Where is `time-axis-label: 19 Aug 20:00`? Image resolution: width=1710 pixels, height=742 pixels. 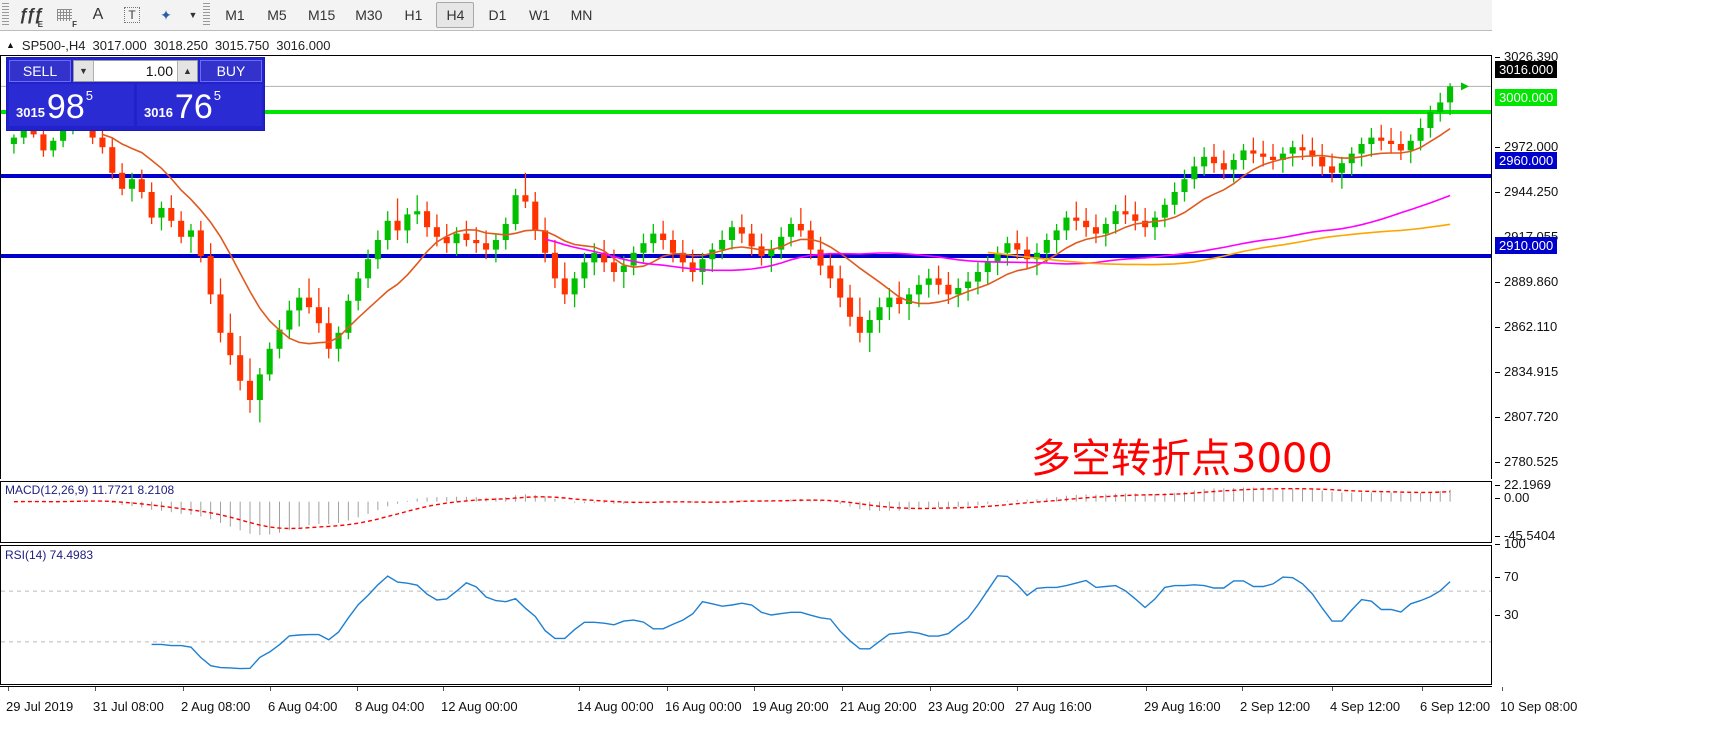 time-axis-label: 19 Aug 20:00 is located at coordinates (790, 706).